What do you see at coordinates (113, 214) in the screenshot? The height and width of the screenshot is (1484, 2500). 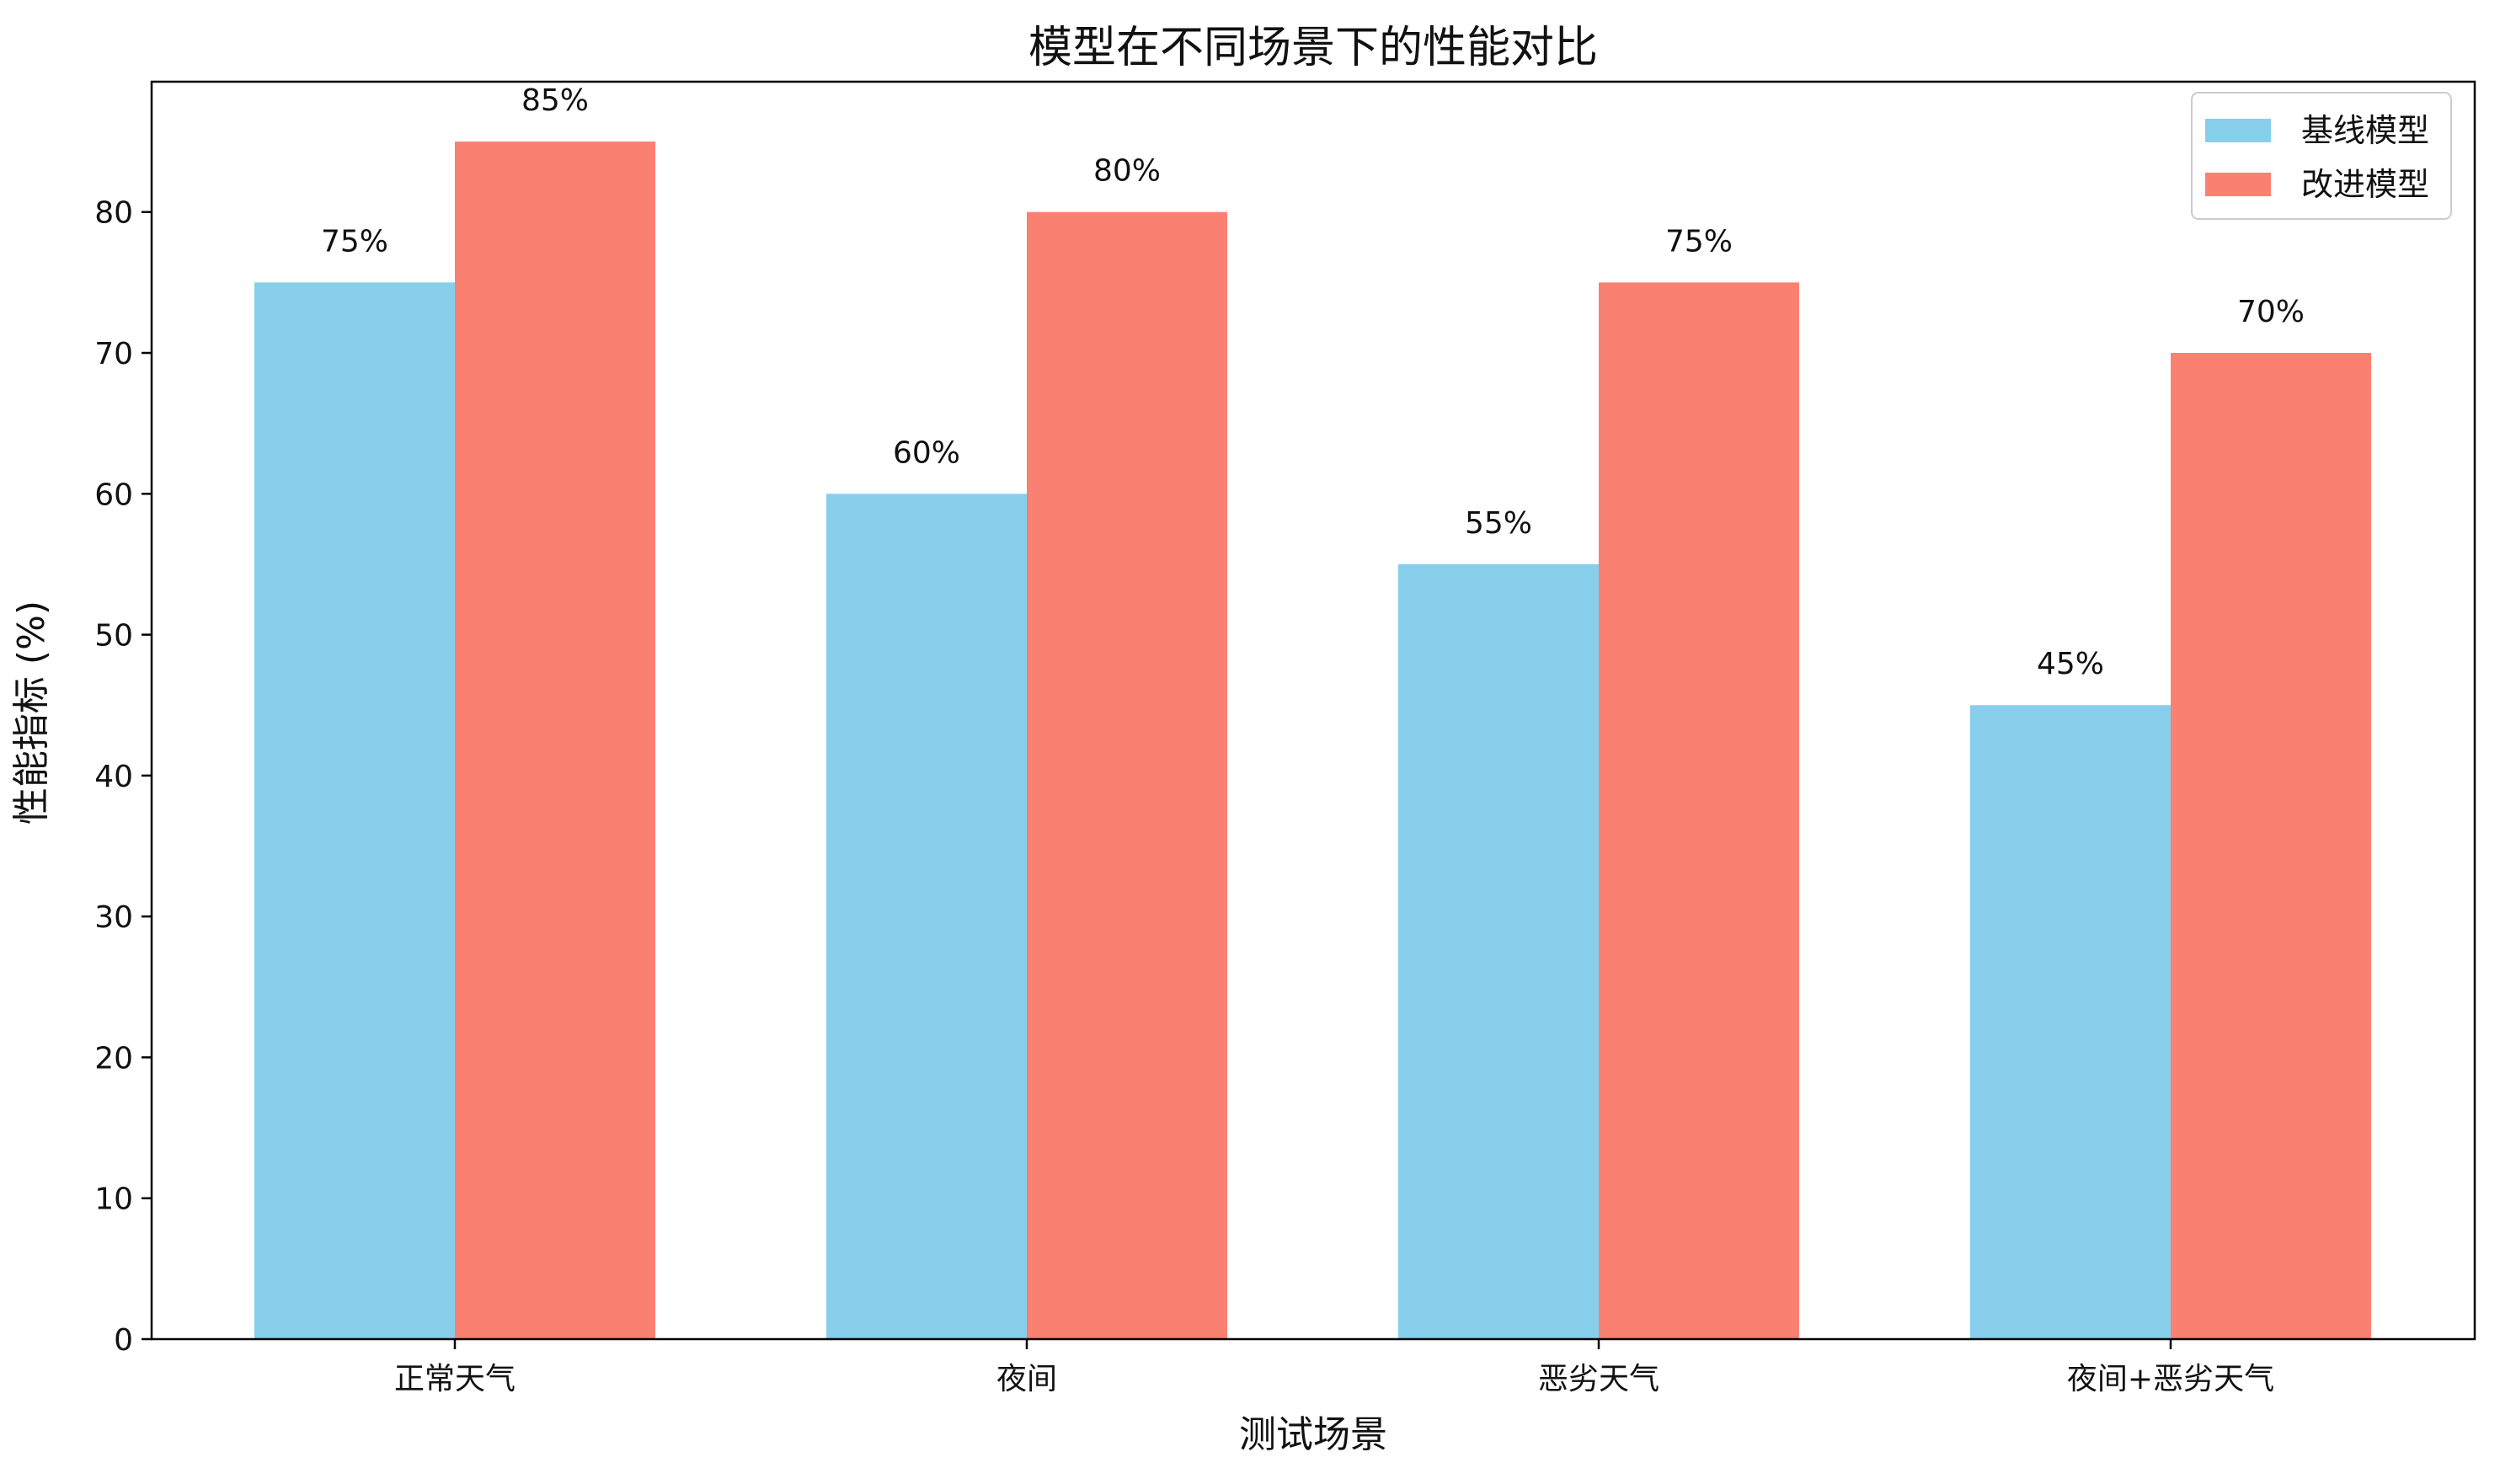 I see `y-tick-label: 80` at bounding box center [113, 214].